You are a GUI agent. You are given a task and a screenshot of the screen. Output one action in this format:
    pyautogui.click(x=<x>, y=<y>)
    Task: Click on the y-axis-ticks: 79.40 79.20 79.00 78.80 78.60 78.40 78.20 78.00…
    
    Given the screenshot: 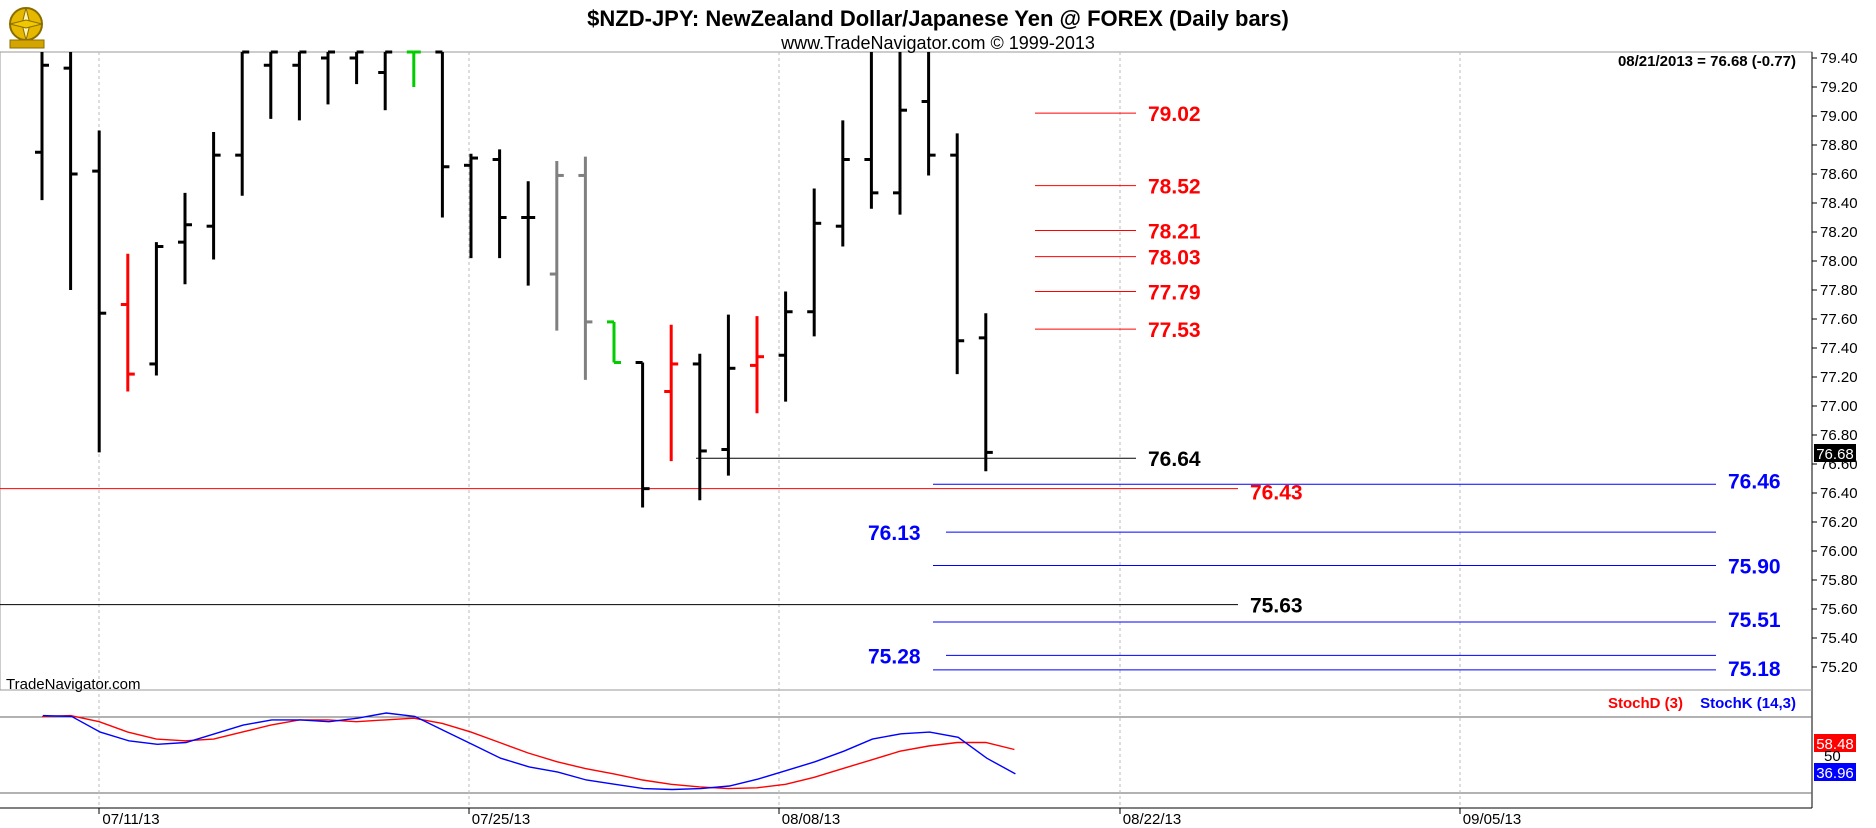 What is the action you would take?
    pyautogui.click(x=1835, y=363)
    